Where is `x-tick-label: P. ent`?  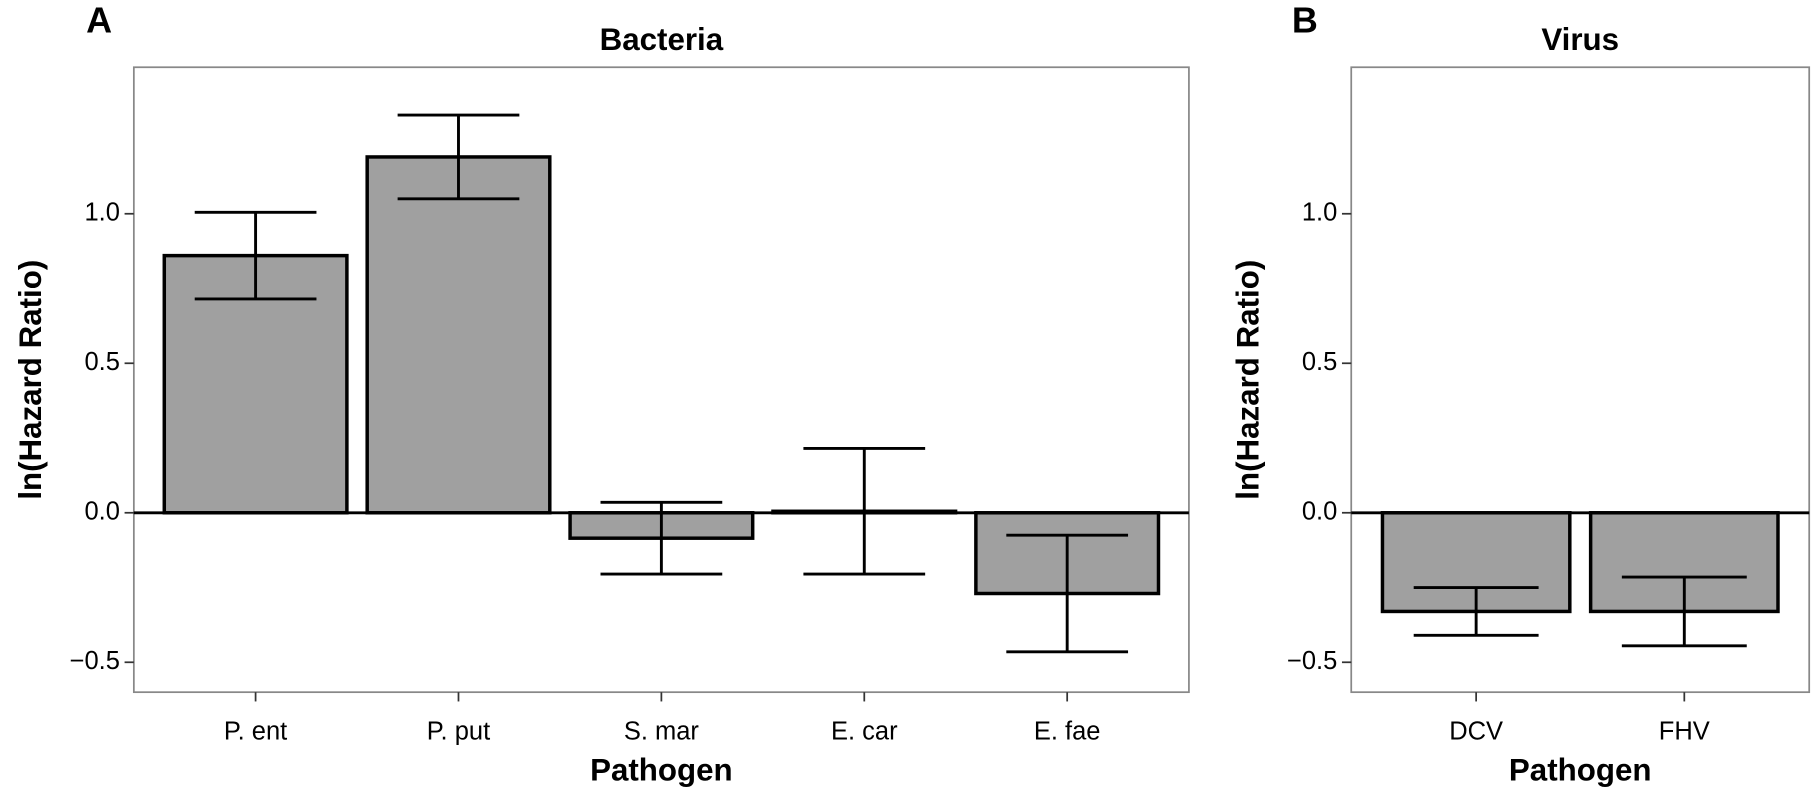
x-tick-label: P. ent is located at coordinates (255, 731).